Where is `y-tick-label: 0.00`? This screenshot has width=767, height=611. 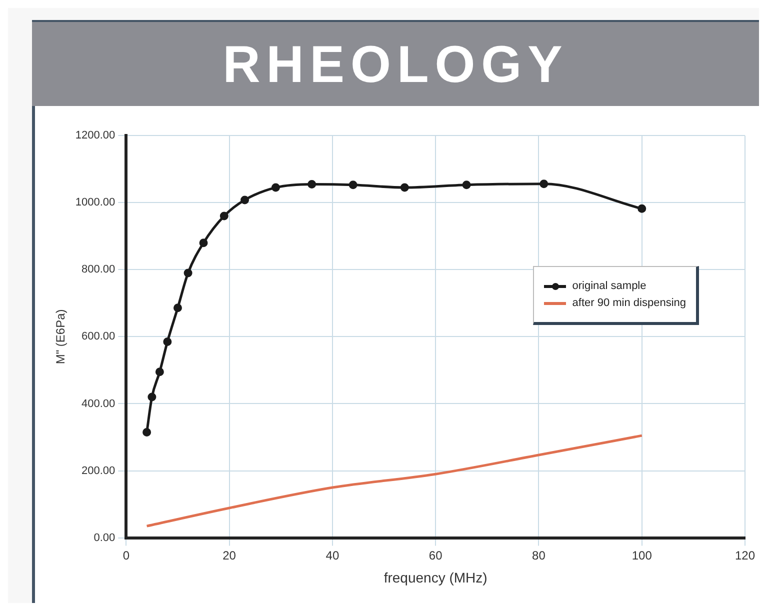 y-tick-label: 0.00 is located at coordinates (105, 538).